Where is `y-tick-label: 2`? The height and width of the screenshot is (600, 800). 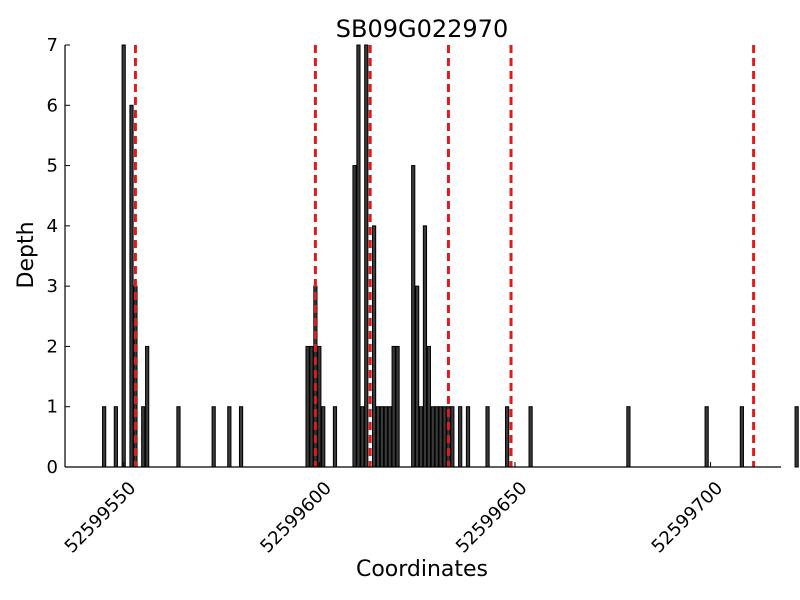
y-tick-label: 2 is located at coordinates (52, 346).